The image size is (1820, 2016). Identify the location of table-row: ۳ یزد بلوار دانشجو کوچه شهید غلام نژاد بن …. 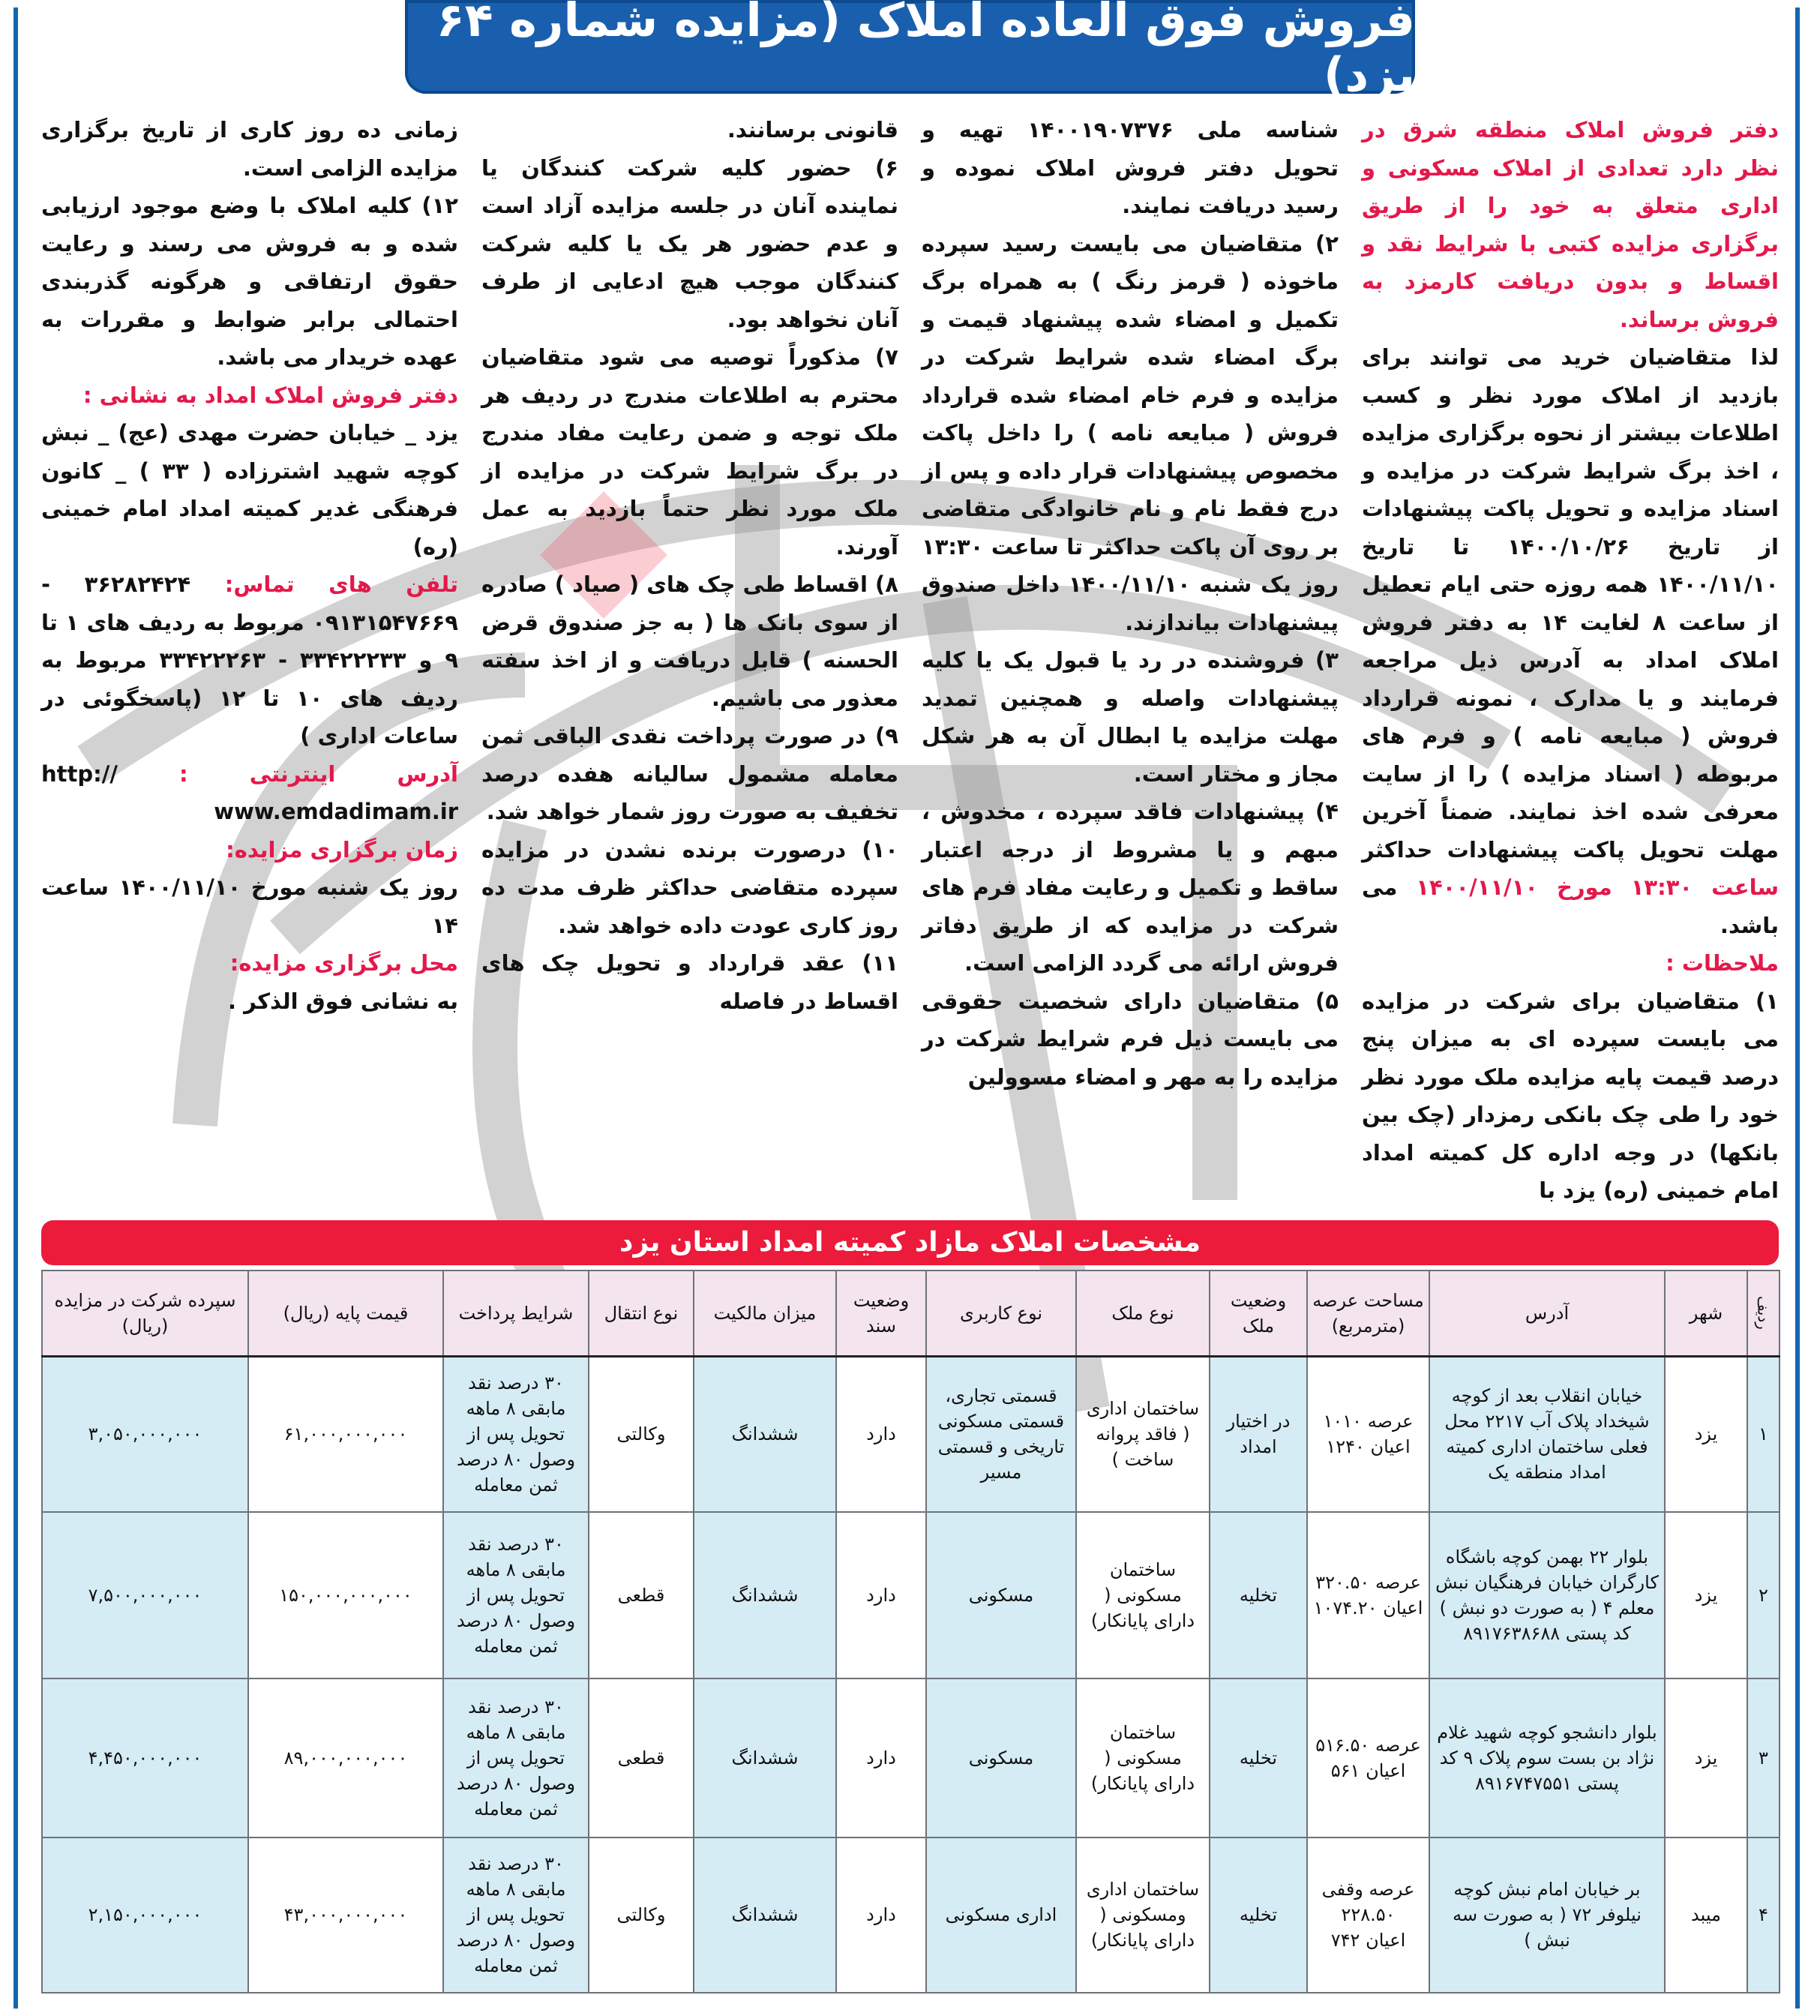
(910, 1757).